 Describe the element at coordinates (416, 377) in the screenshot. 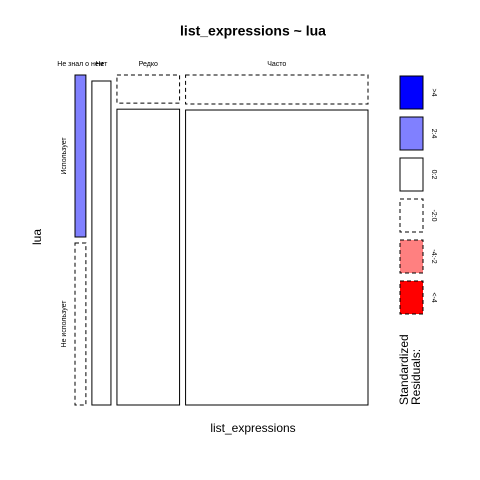

I see `legend-title: Residuals:` at that location.